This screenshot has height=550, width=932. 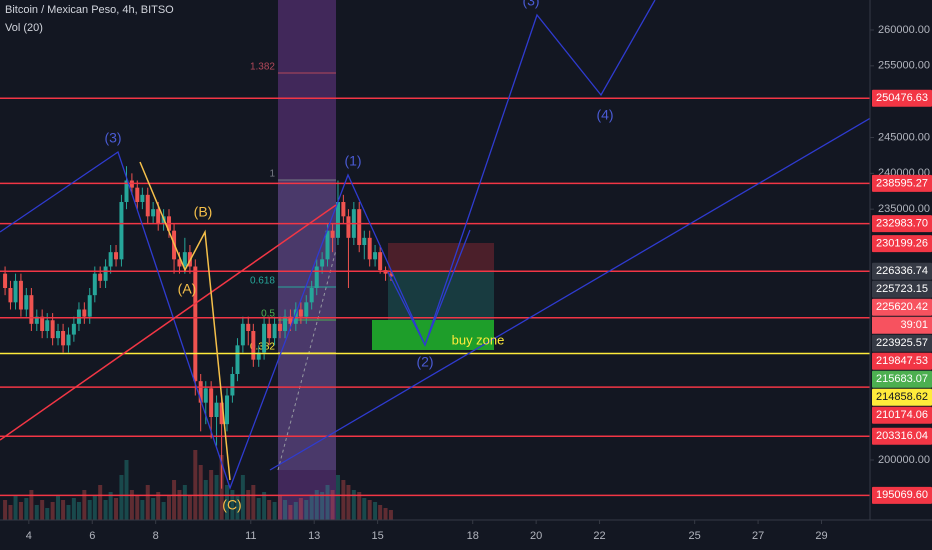 I want to click on fib-label: 1, so click(x=272, y=174).